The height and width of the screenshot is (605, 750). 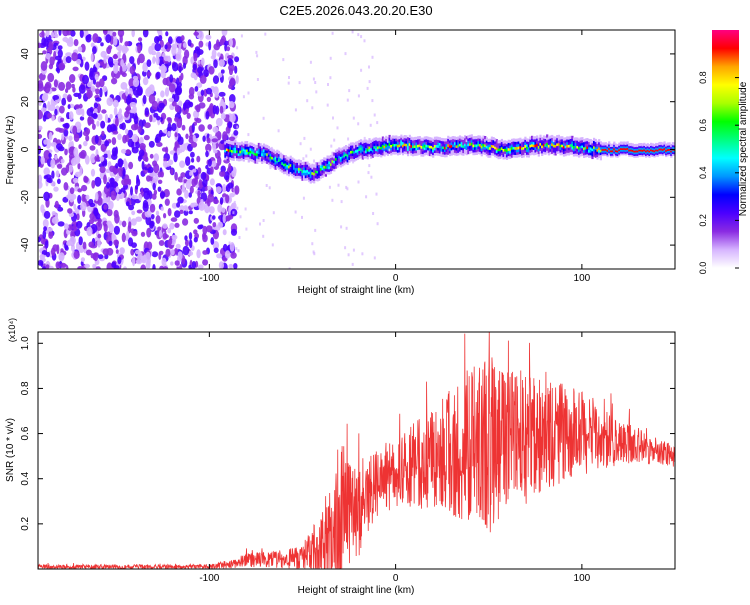 What do you see at coordinates (703, 268) in the screenshot?
I see `colorbar-tick-label: 0.0` at bounding box center [703, 268].